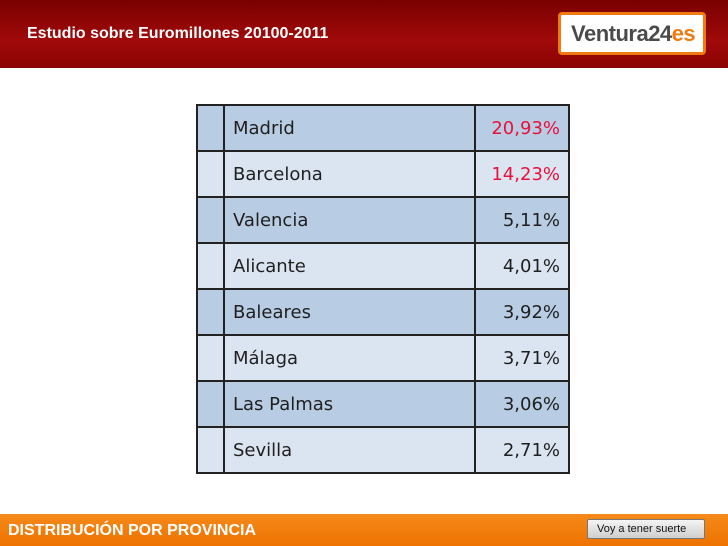  I want to click on table-row: Barcelona 14,23%, so click(383, 174).